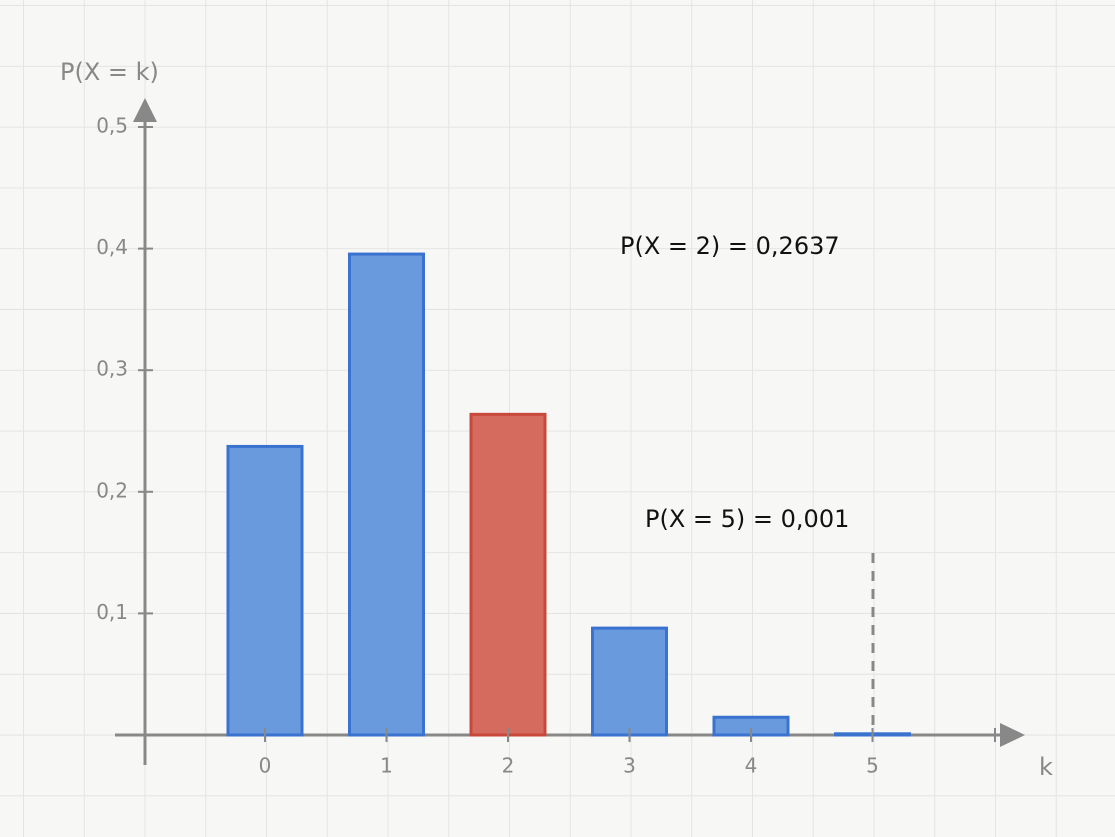  I want to click on x-tick-label: 1, so click(386, 766).